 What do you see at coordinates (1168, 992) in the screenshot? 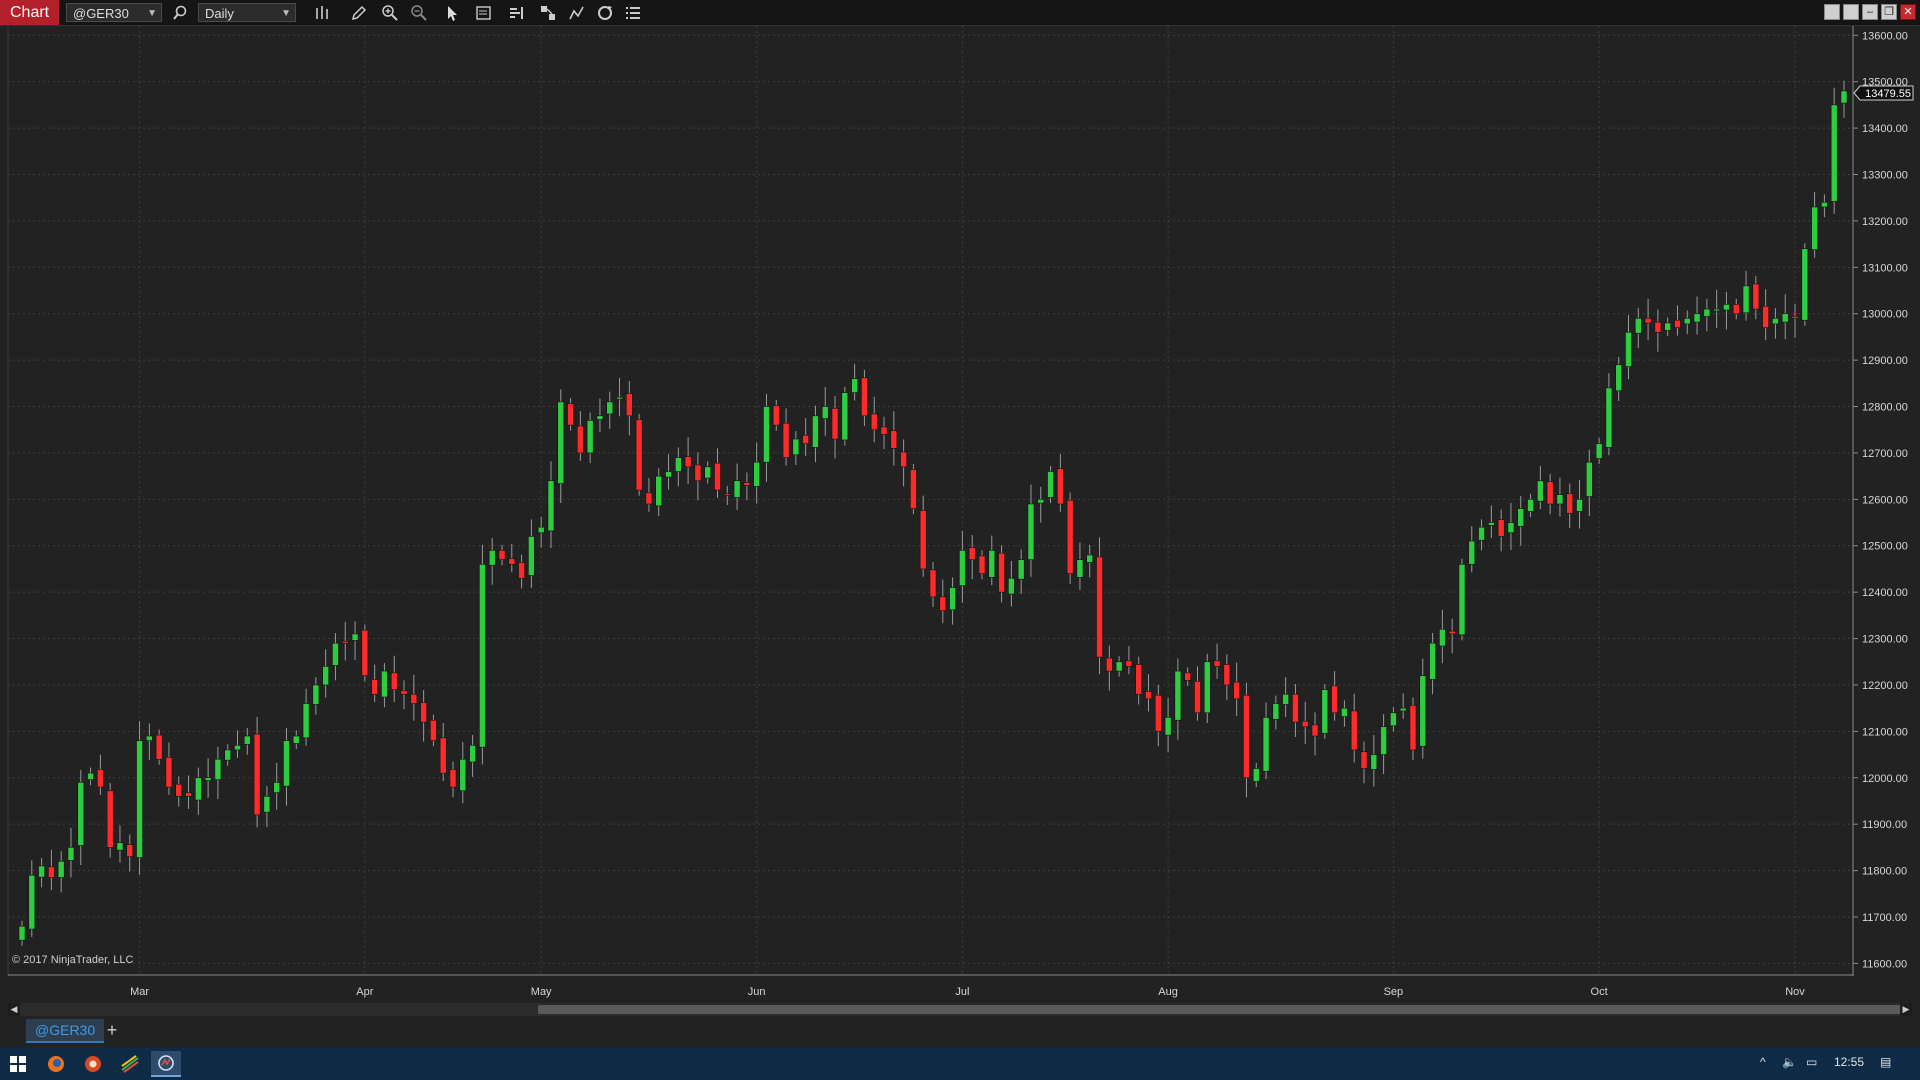
I see `time-tick-label: Aug` at bounding box center [1168, 992].